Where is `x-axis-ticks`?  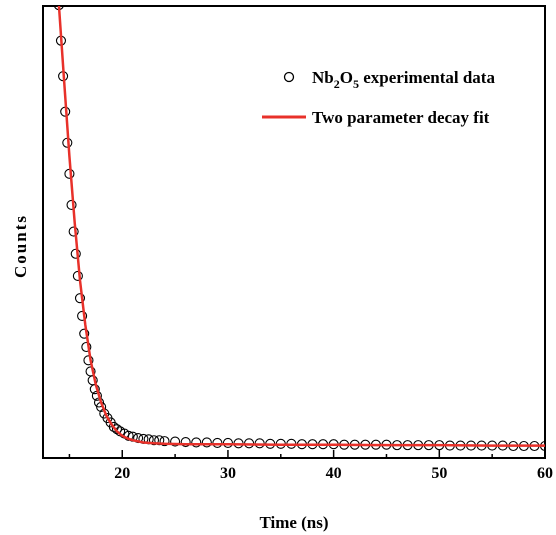 x-axis-ticks is located at coordinates (307, 454).